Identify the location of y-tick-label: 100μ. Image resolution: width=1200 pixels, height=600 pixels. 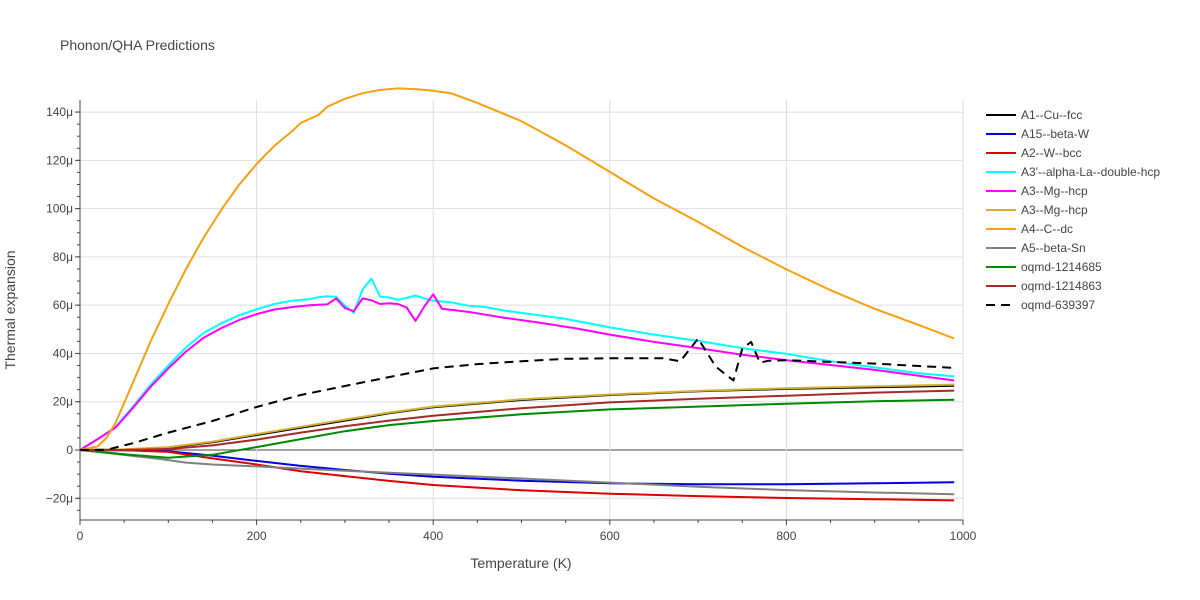
(59, 209).